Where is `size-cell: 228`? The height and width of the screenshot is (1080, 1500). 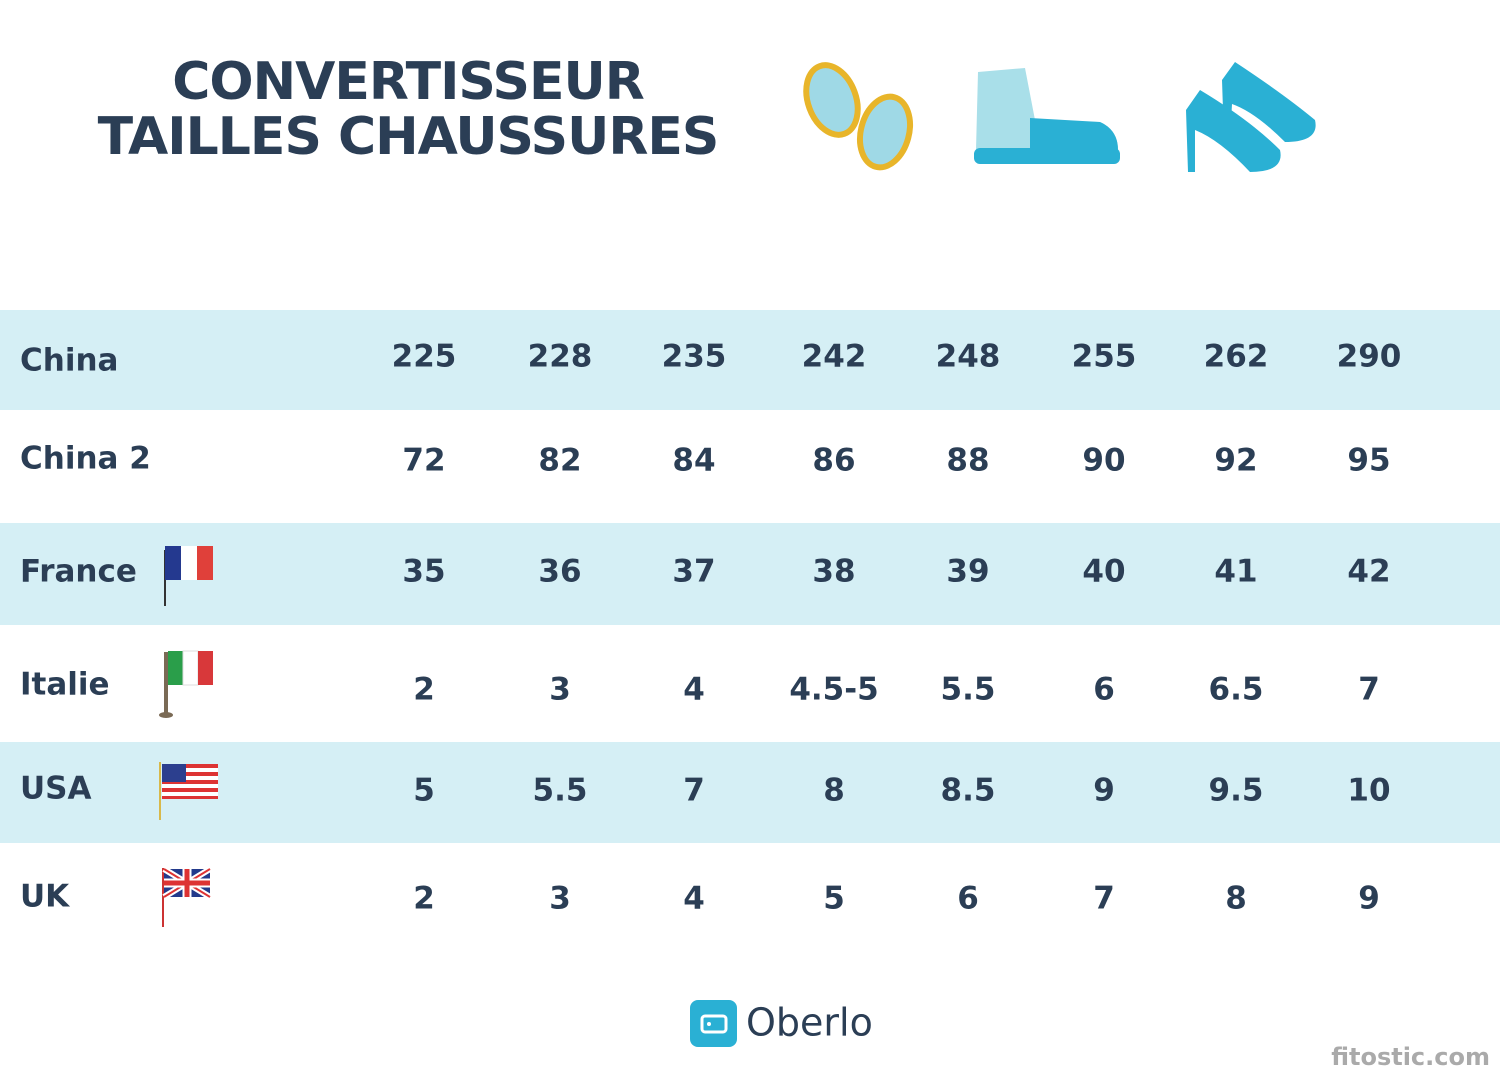 size-cell: 228 is located at coordinates (560, 357).